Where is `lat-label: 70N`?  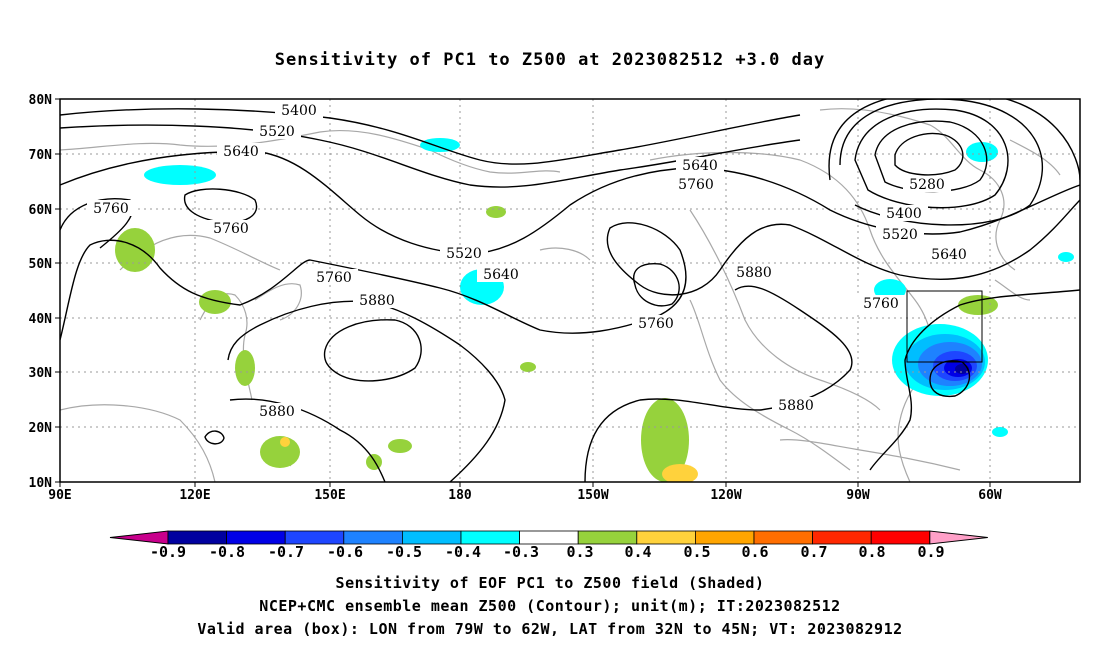 lat-label: 70N is located at coordinates (41, 155).